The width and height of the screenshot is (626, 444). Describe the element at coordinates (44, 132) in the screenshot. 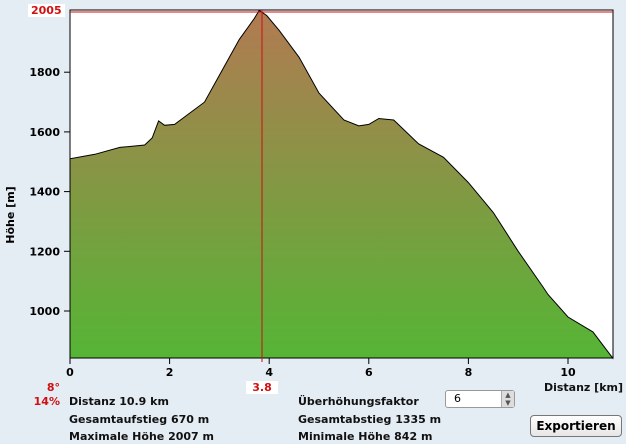

I see `y-tick-label: 1600` at that location.